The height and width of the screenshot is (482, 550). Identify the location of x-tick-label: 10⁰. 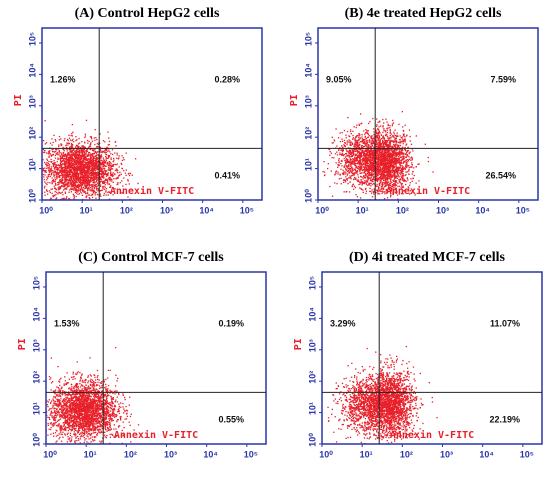
(46, 210).